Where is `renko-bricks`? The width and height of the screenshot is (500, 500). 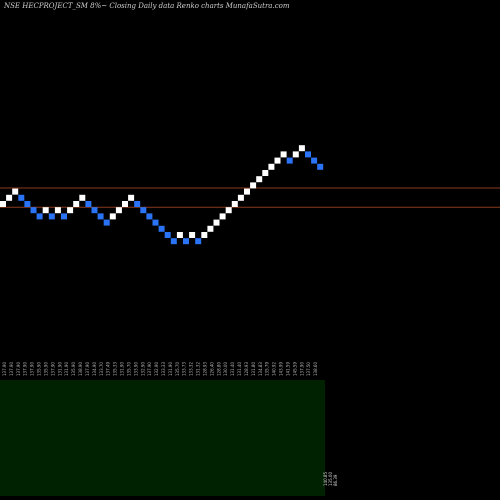 renko-bricks is located at coordinates (162, 195).